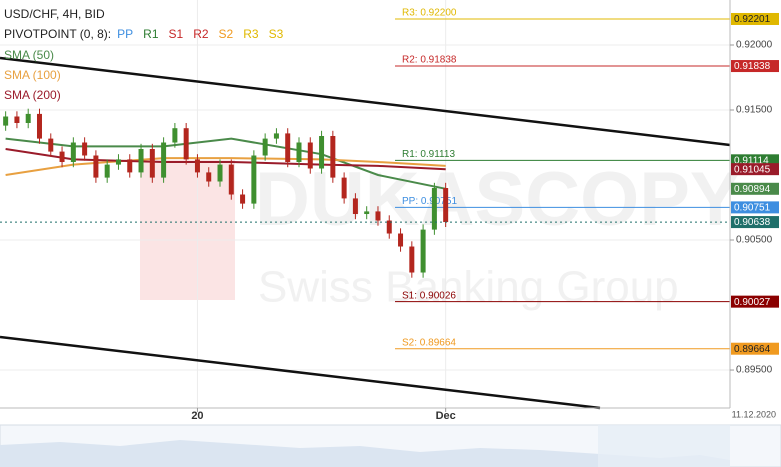 This screenshot has width=781, height=467. Describe the element at coordinates (151, 34) in the screenshot. I see `pivot-legend-item: R1` at that location.